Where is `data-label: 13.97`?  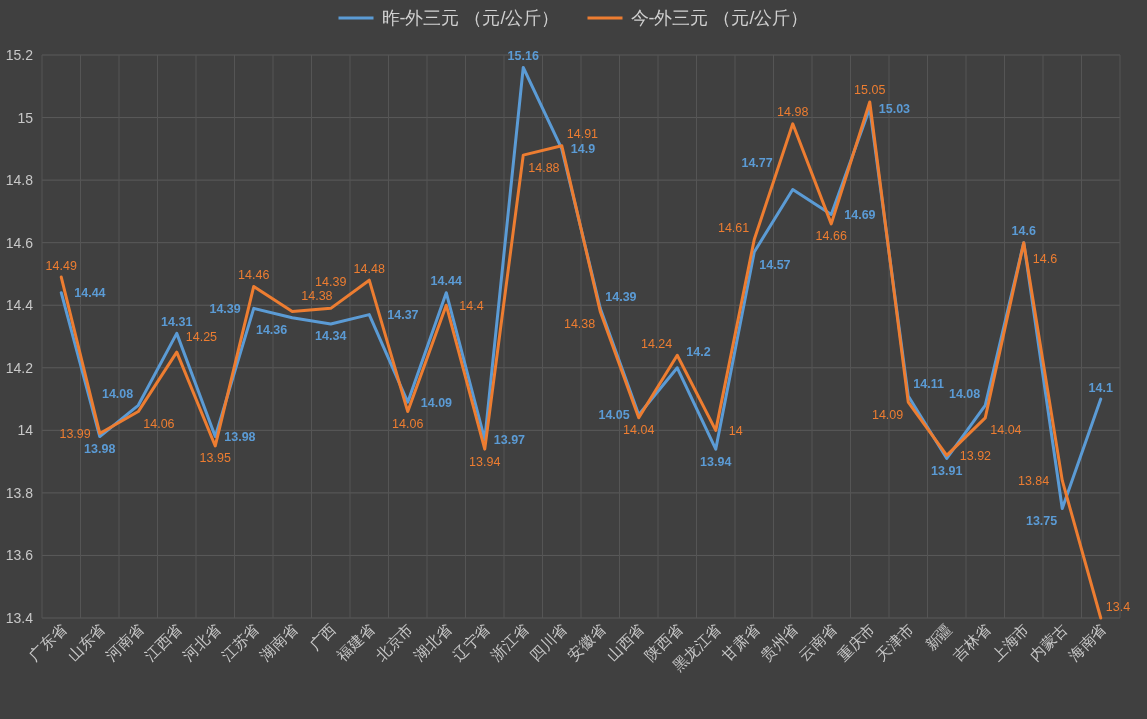
data-label: 13.97 is located at coordinates (509, 440).